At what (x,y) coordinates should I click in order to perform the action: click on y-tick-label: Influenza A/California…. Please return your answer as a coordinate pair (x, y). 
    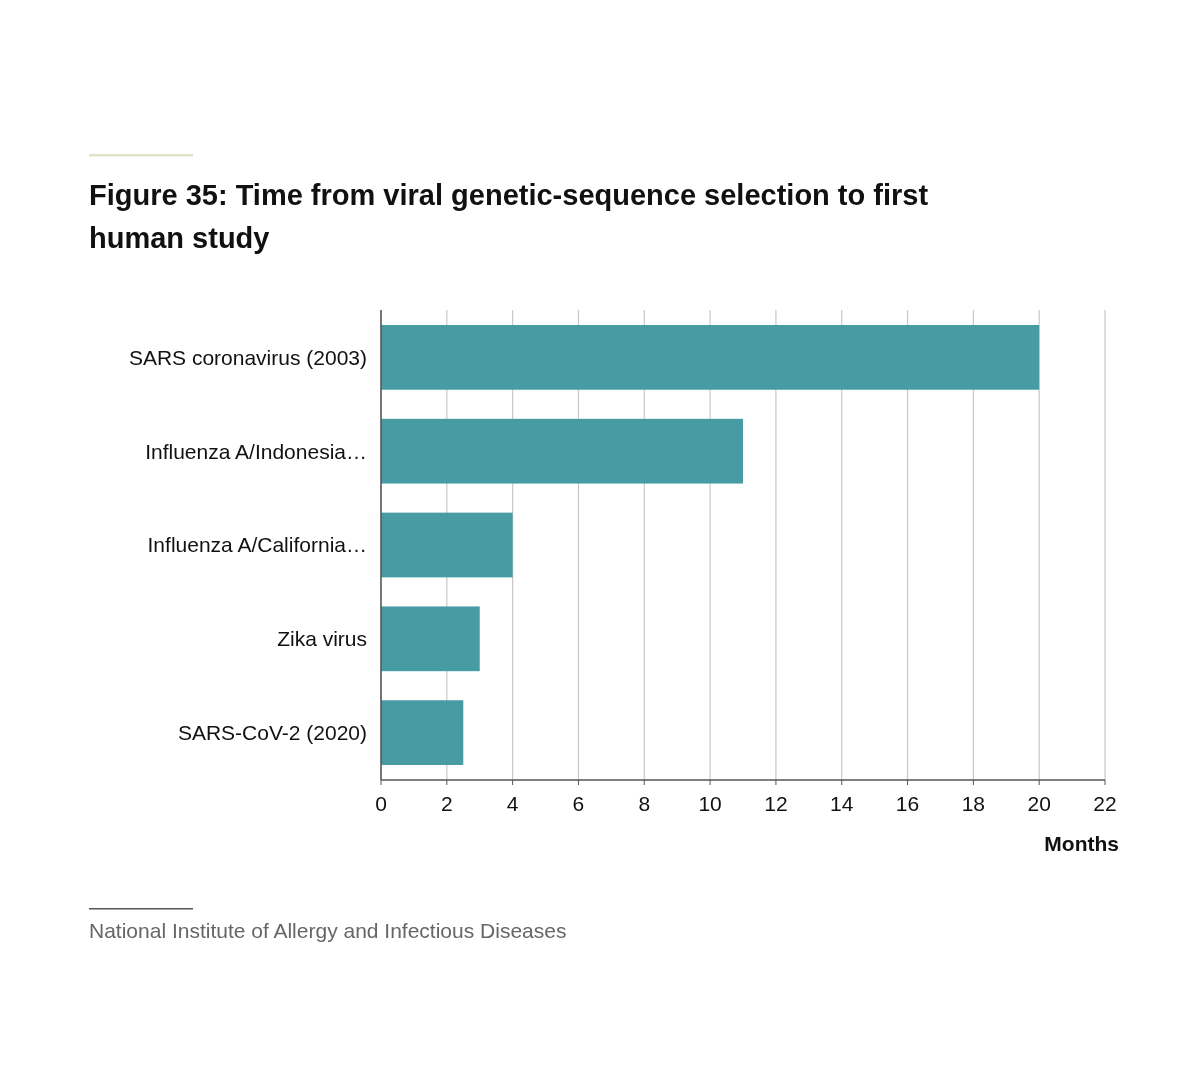
    Looking at the image, I should click on (257, 545).